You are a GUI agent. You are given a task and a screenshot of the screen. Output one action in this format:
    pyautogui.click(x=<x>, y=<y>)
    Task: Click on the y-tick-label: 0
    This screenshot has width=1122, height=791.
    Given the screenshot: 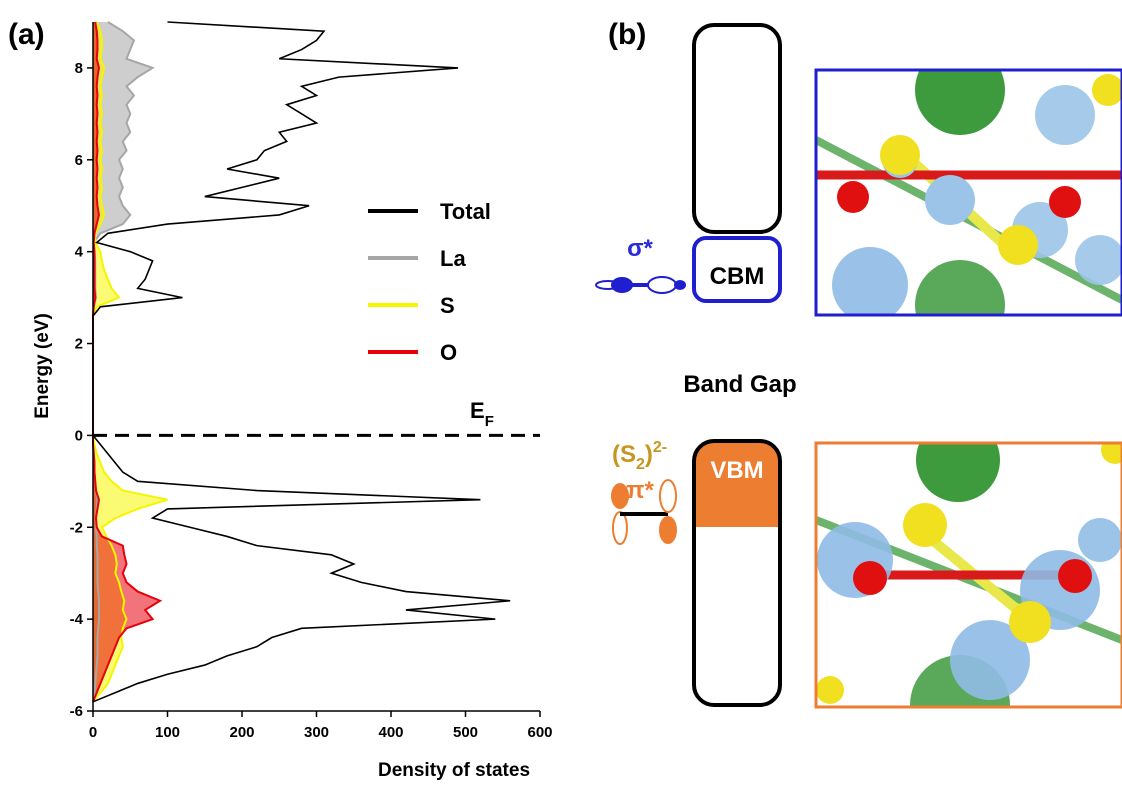 What is the action you would take?
    pyautogui.click(x=79, y=435)
    